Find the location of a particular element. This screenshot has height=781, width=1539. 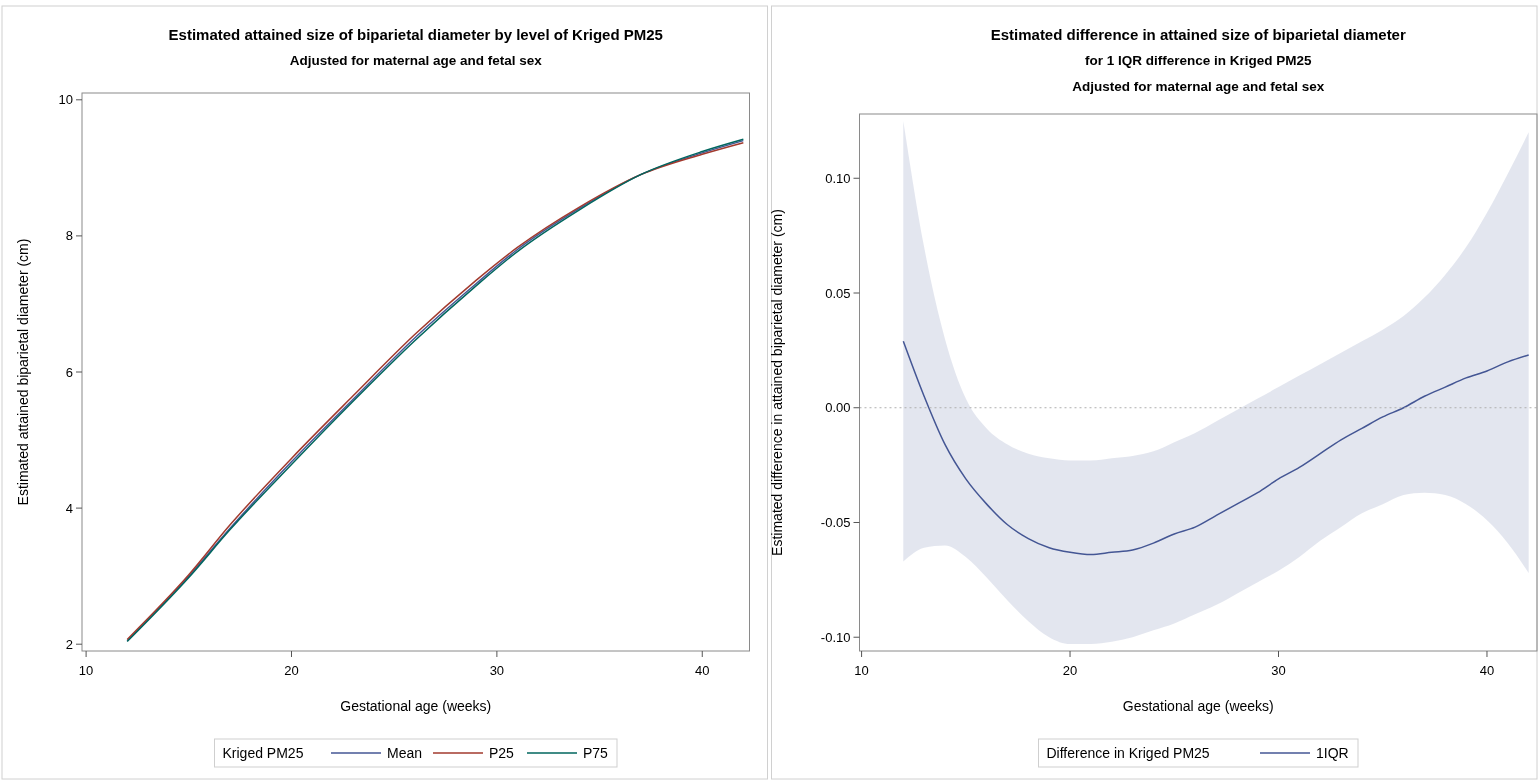

legend-title: Kriged PM25 is located at coordinates (263, 753).